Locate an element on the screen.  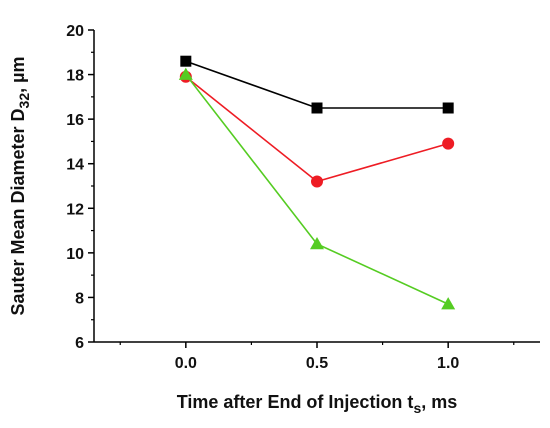
y-tick-label: 20 is located at coordinates (75, 31).